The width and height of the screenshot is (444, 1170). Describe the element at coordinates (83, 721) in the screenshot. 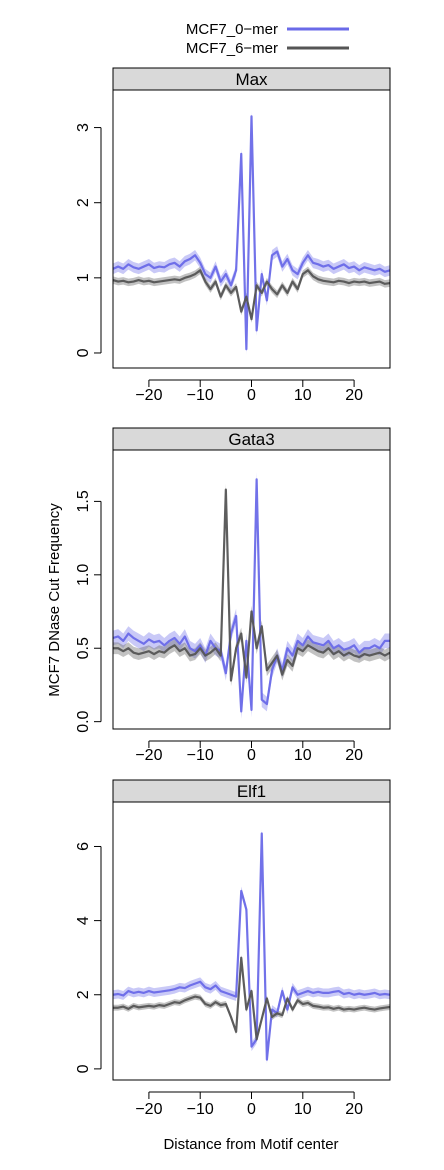

I see `y-tick-label: 0.0` at that location.